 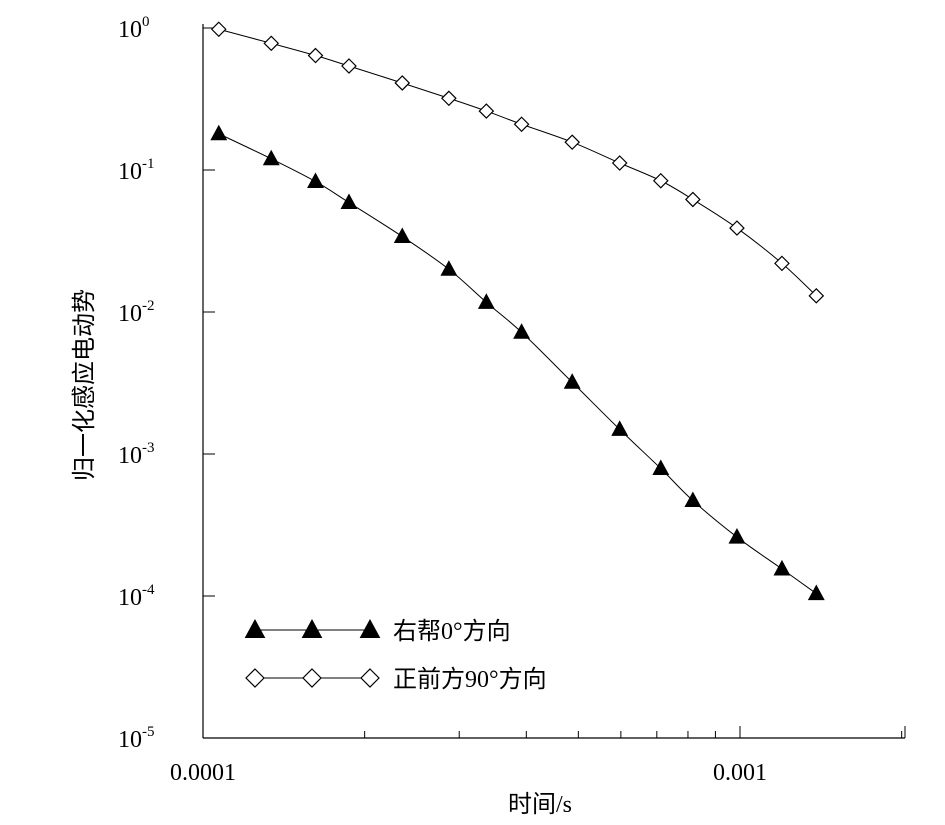 I want to click on x-axis-title: 时间/s, so click(x=540, y=804).